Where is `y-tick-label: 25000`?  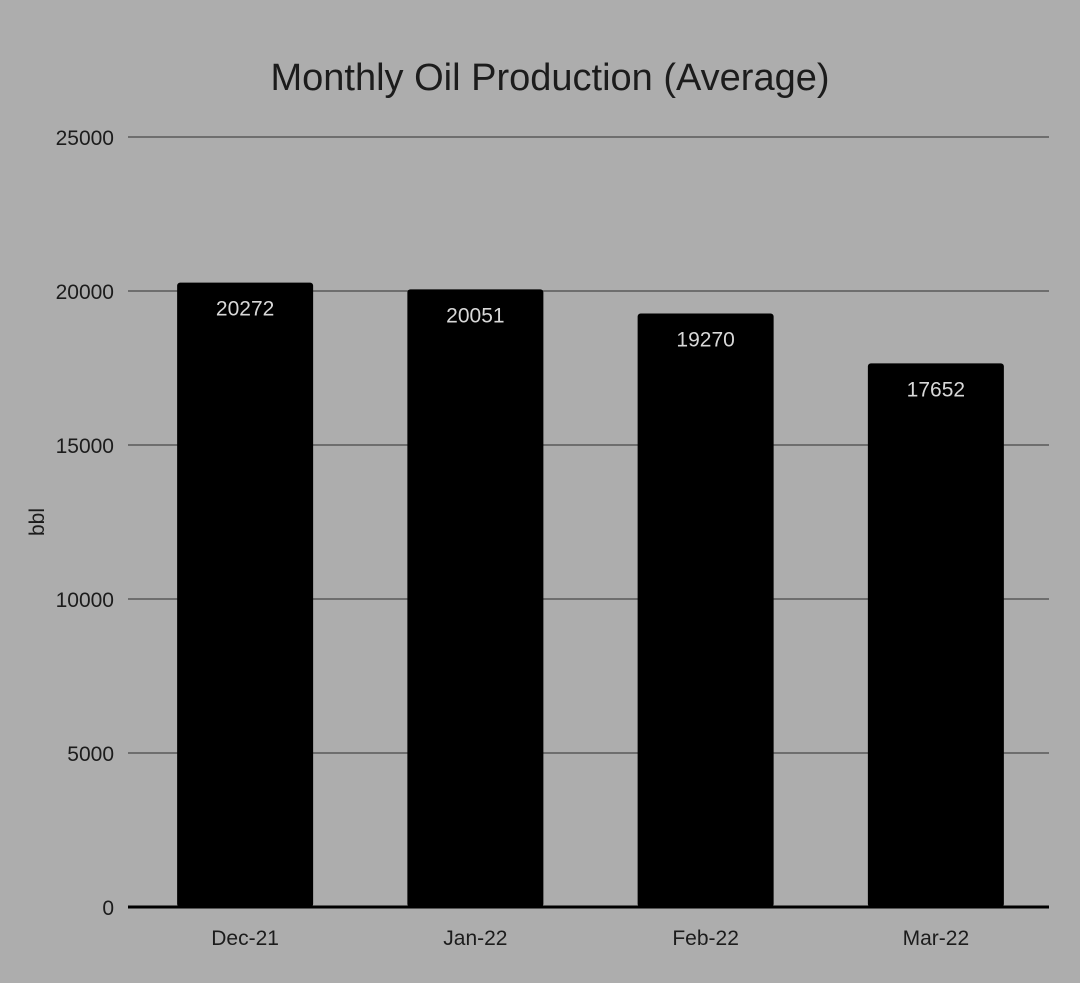 y-tick-label: 25000 is located at coordinates (85, 138).